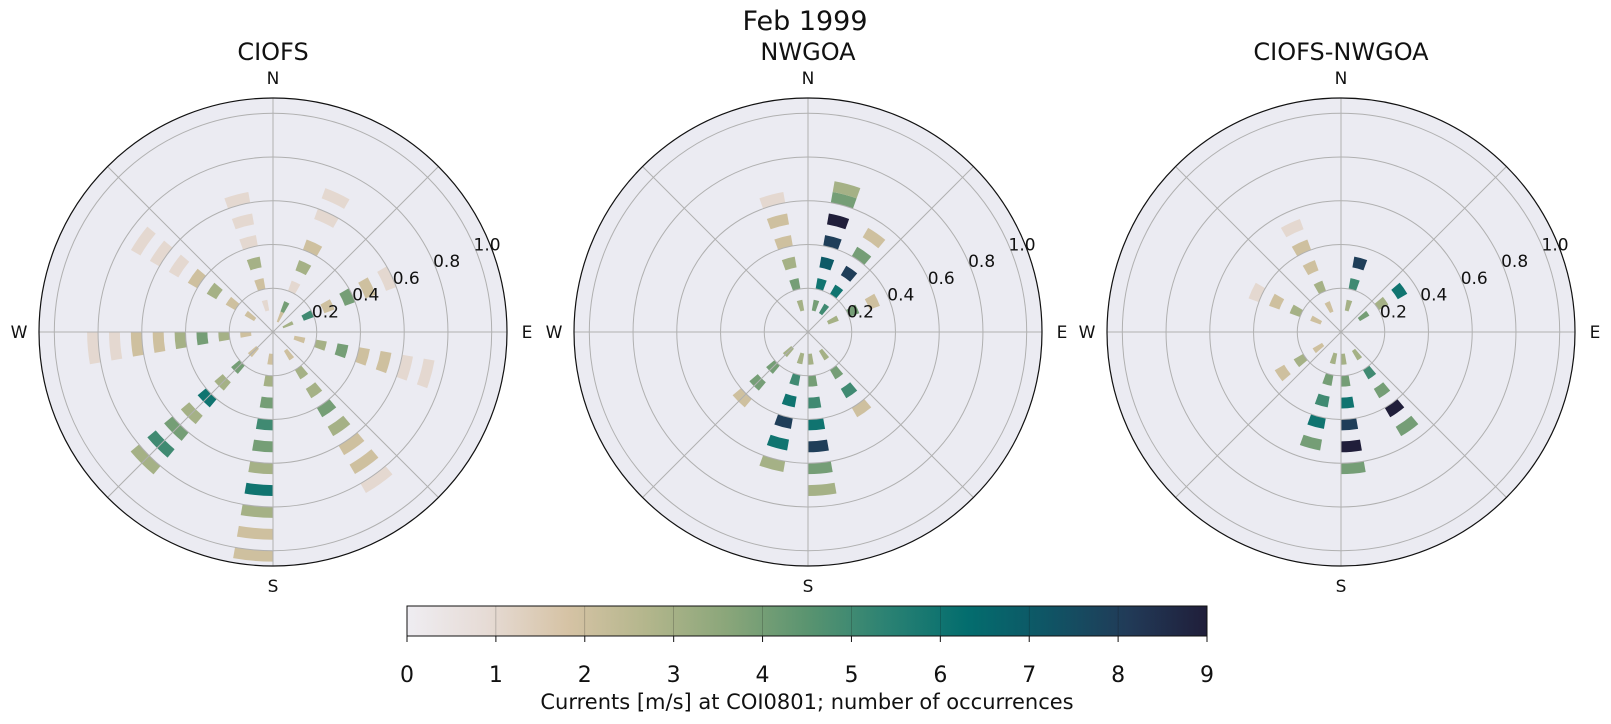 This screenshot has height=724, width=1611. Describe the element at coordinates (674, 675) in the screenshot. I see `colorbar-tick-label: 3` at that location.